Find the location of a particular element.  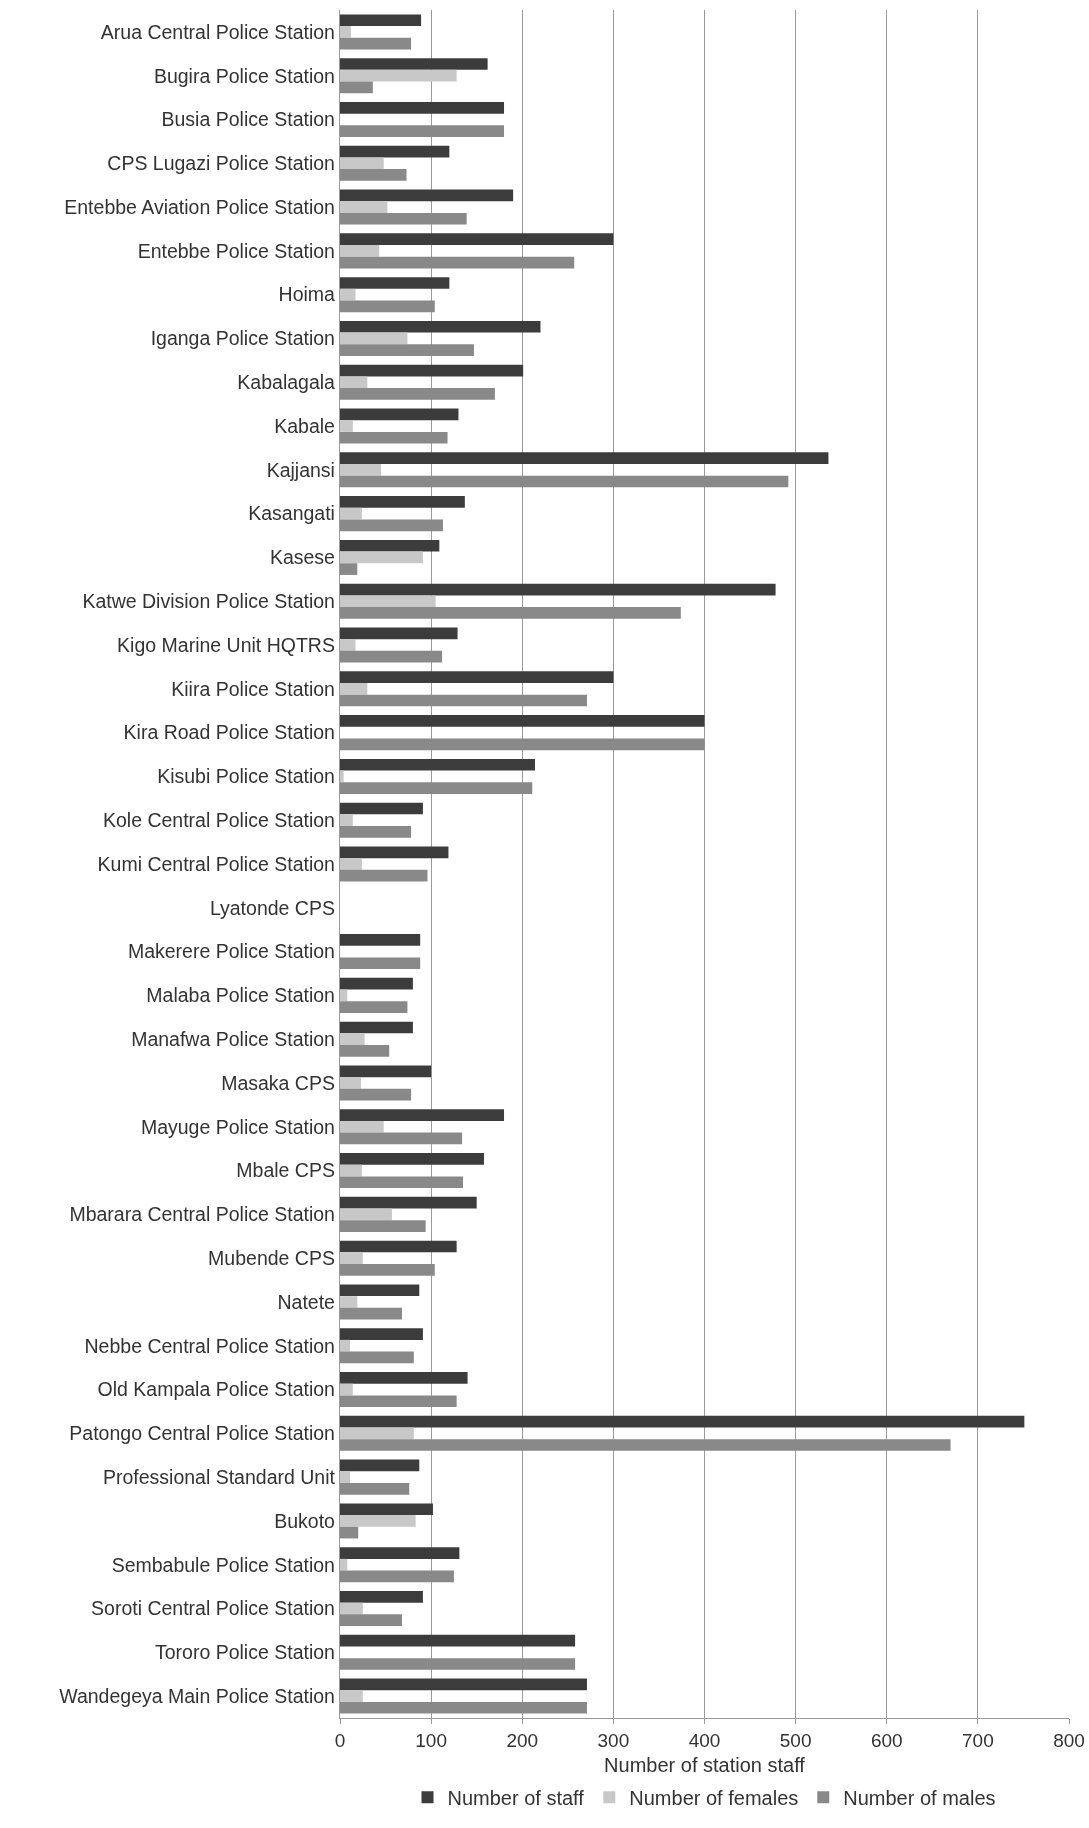

legend-label: Number of females is located at coordinates (714, 1798).